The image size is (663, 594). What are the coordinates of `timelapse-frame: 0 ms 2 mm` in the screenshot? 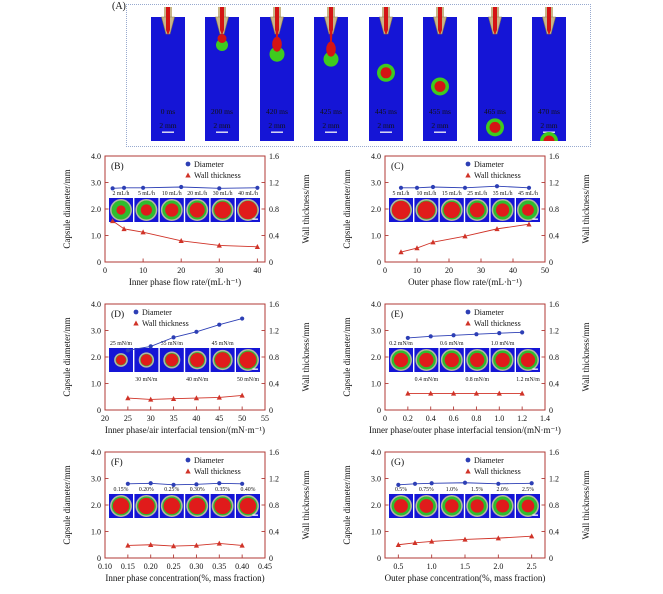 It's located at (168, 74).